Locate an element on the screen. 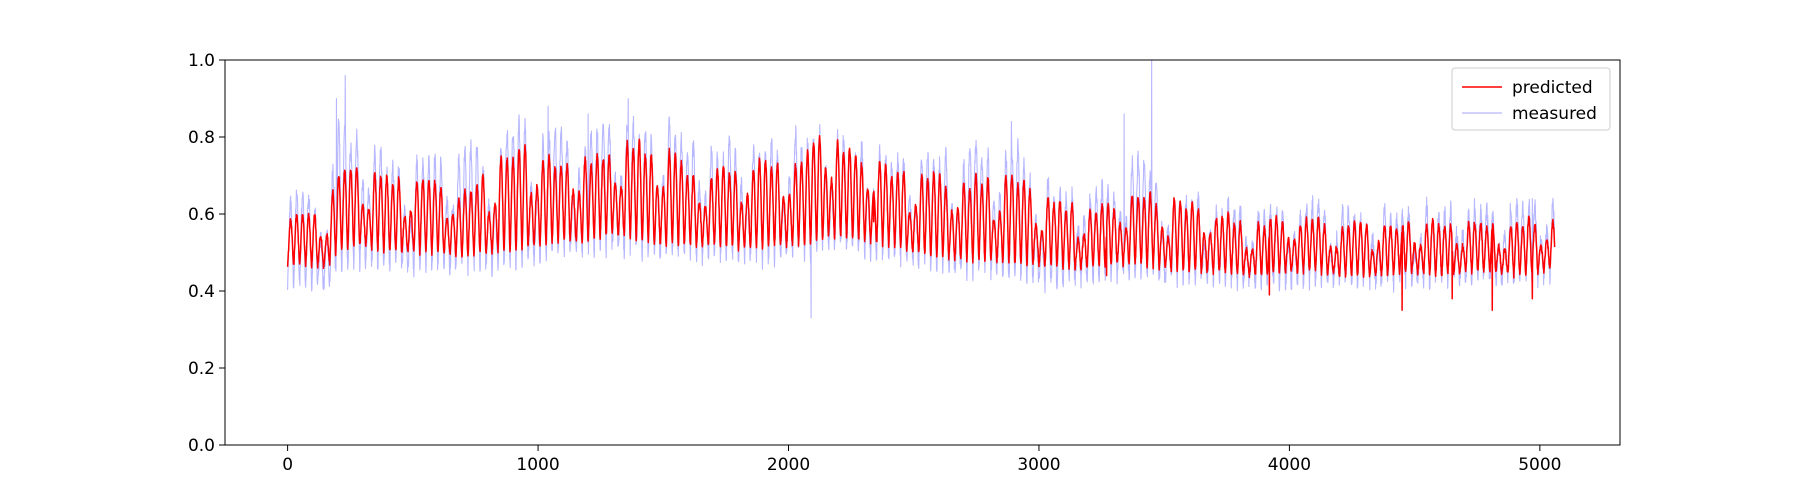  y-tick-label: 0.2 is located at coordinates (201, 369).